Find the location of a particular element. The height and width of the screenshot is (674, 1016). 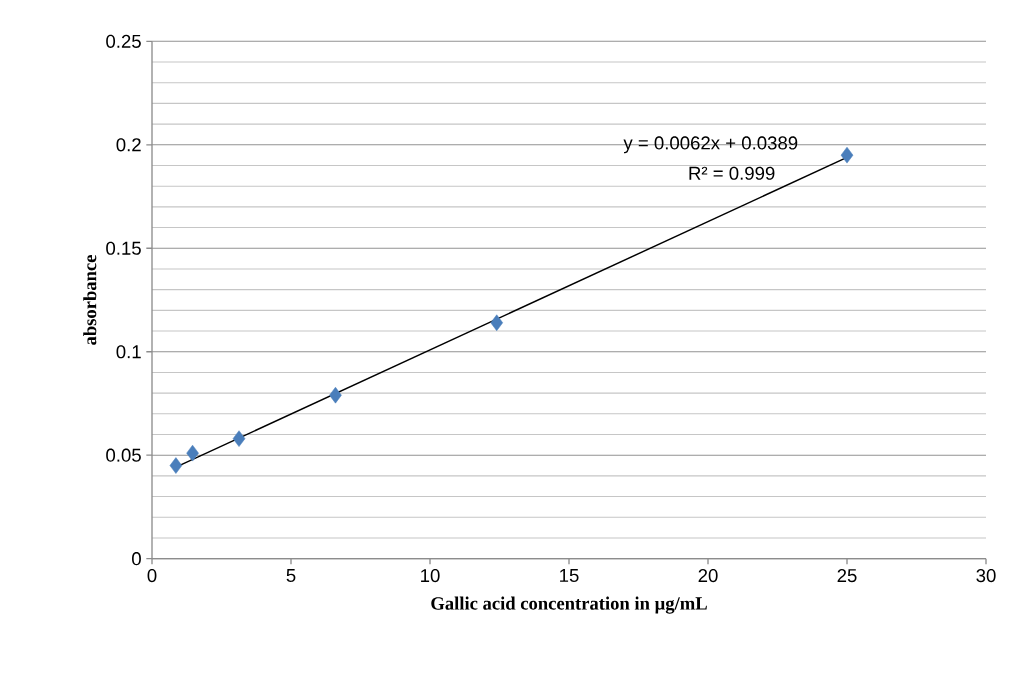

x-tick-label: 5 is located at coordinates (291, 576).